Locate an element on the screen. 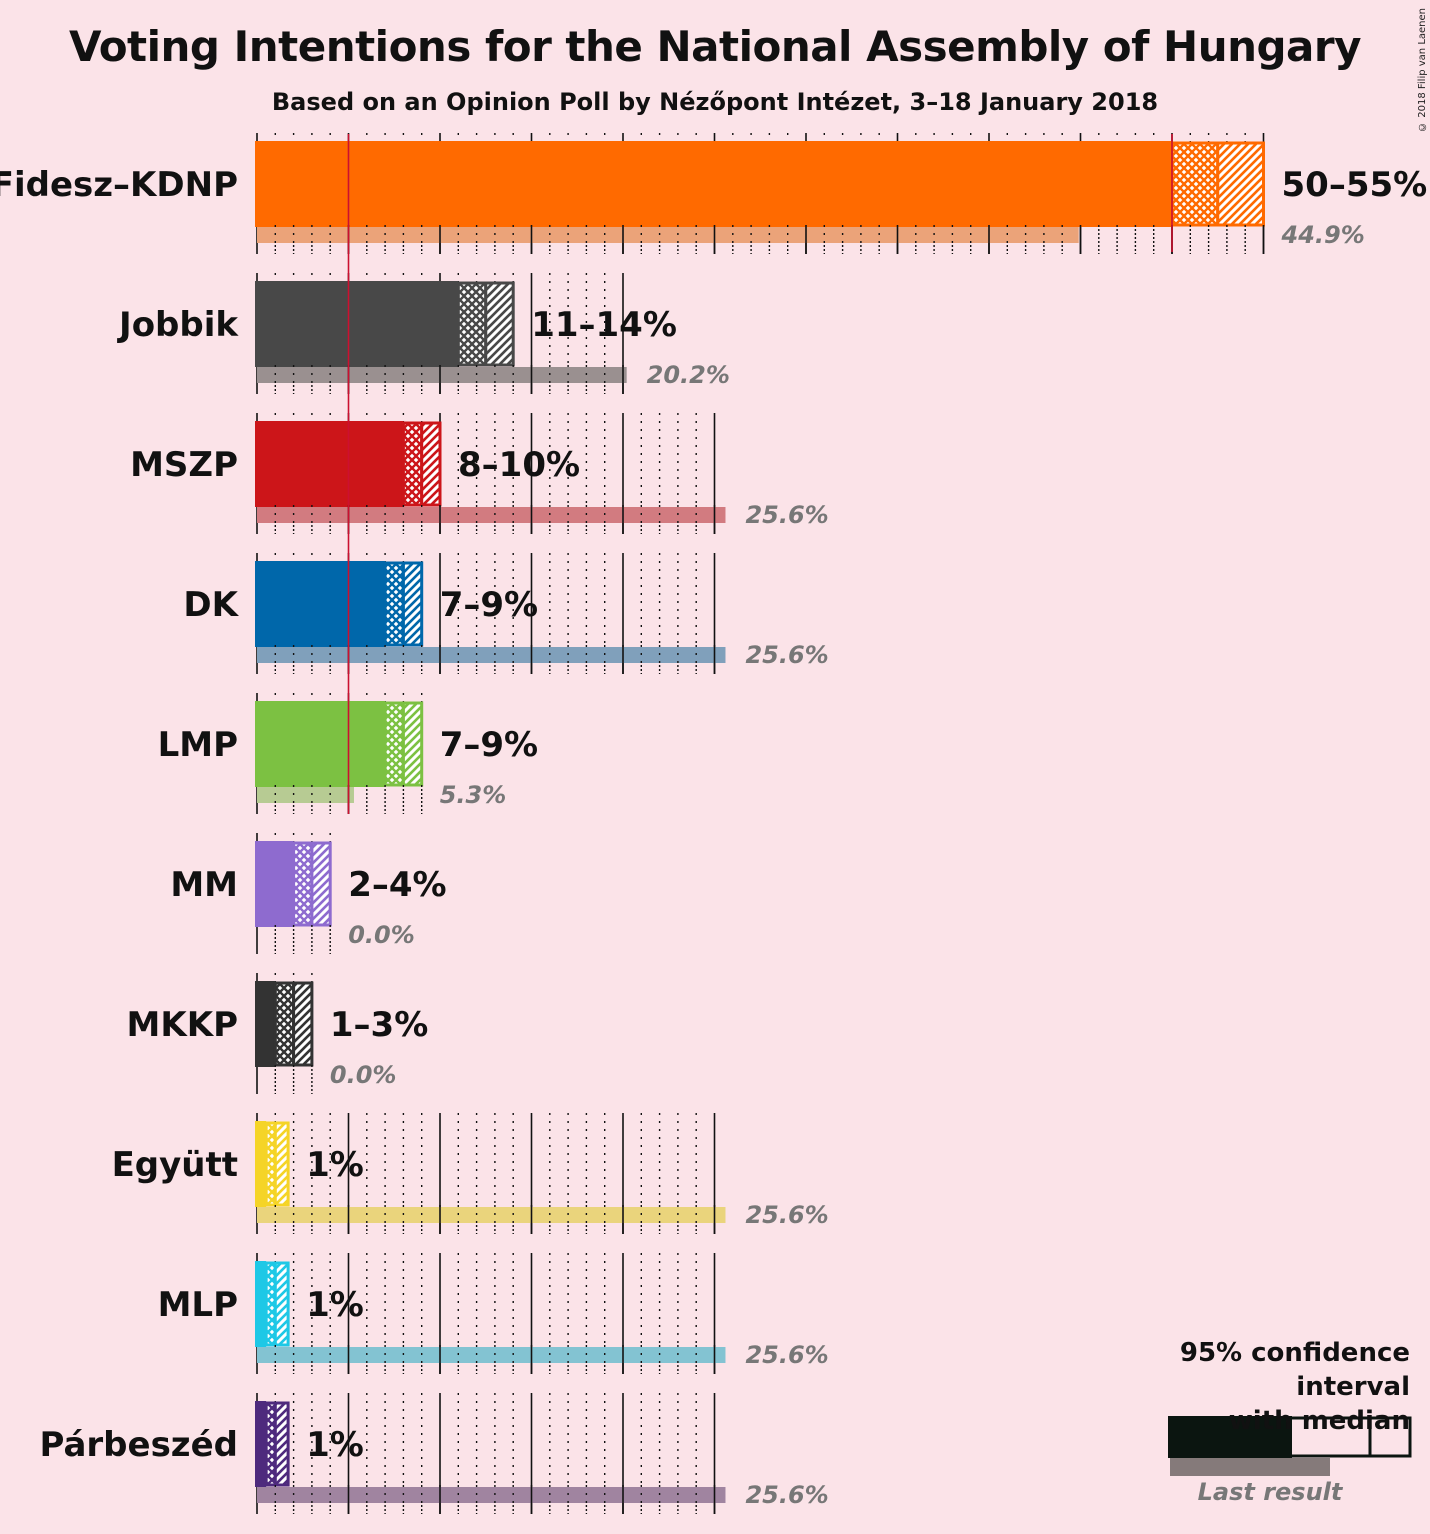 This screenshot has width=1430, height=1534. party-name: Együtt is located at coordinates (175, 1165).